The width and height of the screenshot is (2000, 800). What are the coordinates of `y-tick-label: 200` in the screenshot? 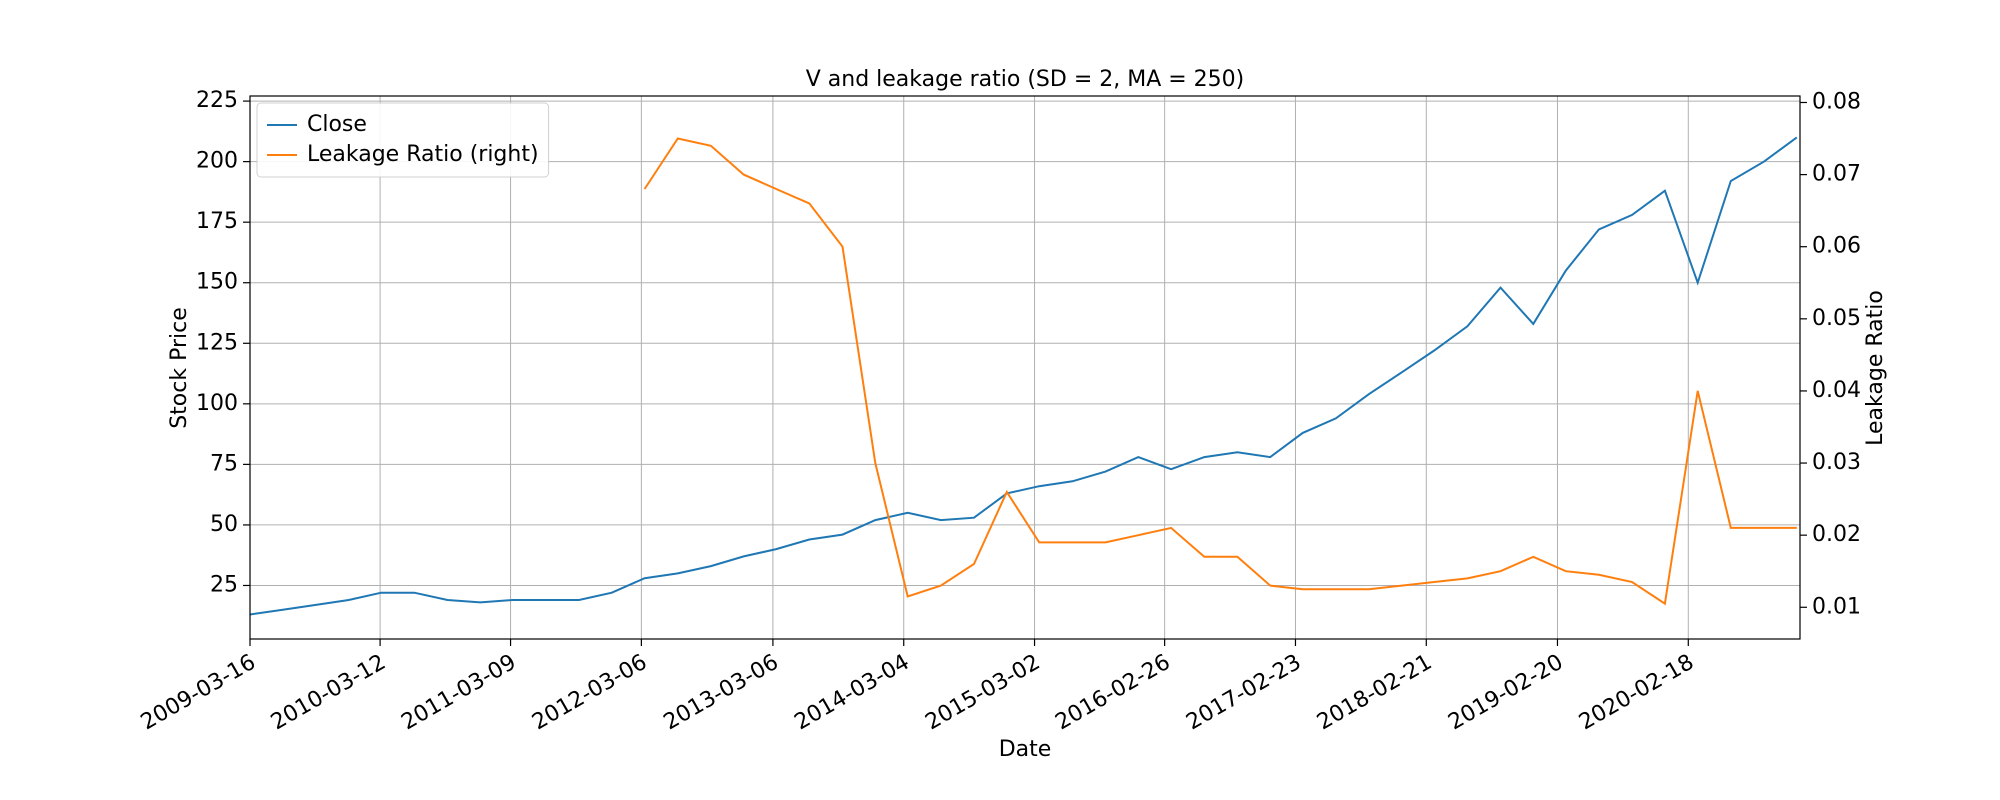 It's located at (217, 161).